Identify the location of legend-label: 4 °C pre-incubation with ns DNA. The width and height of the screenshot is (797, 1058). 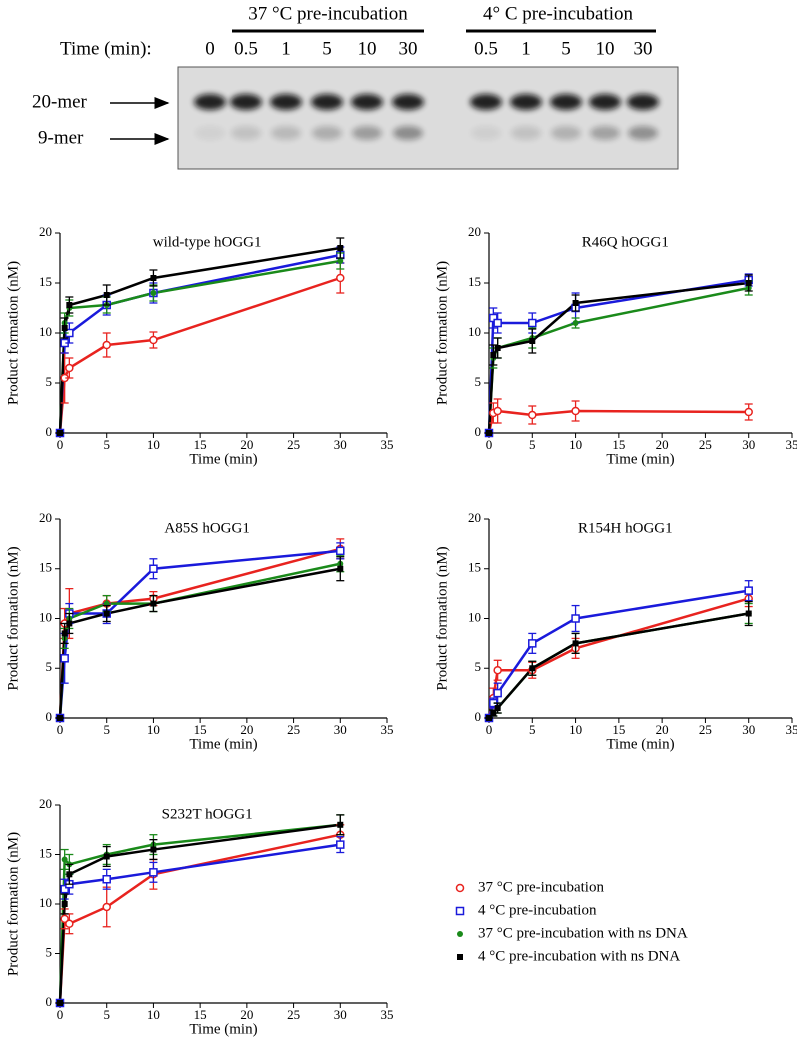
(579, 956).